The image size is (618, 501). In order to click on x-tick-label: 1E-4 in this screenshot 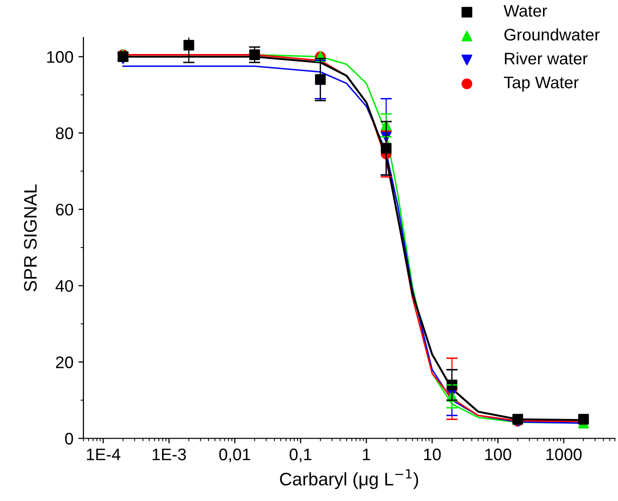, I will do `click(103, 454)`.